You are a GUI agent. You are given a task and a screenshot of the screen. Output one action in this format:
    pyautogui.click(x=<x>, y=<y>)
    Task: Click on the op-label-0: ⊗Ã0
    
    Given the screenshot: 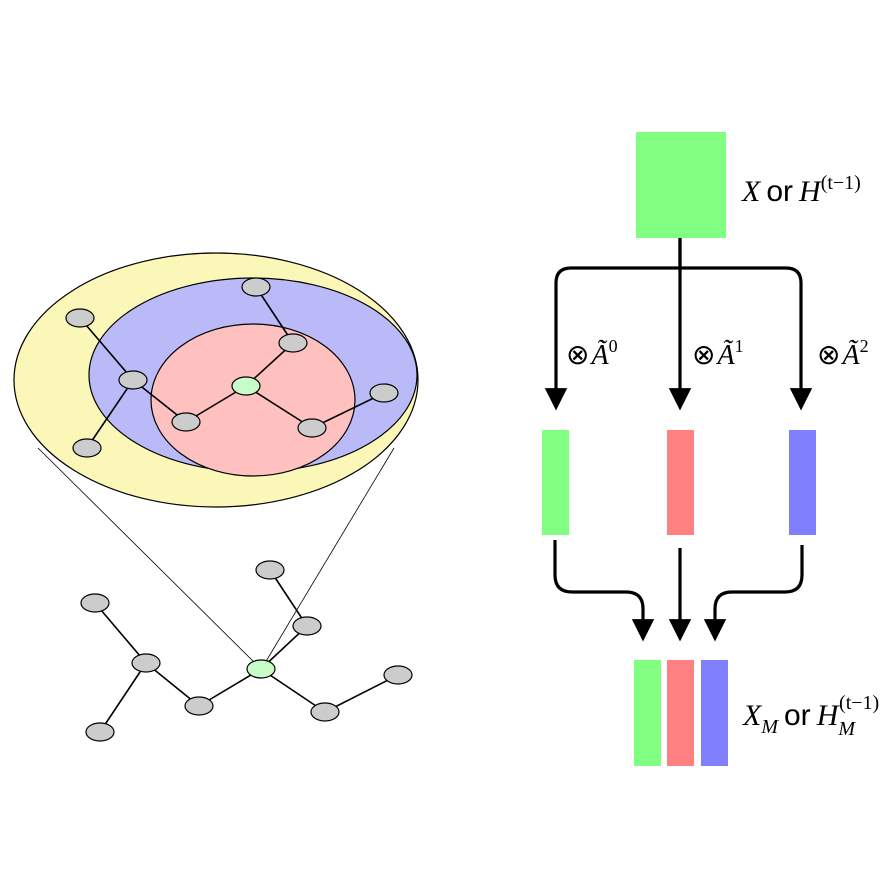 What is the action you would take?
    pyautogui.click(x=592, y=353)
    